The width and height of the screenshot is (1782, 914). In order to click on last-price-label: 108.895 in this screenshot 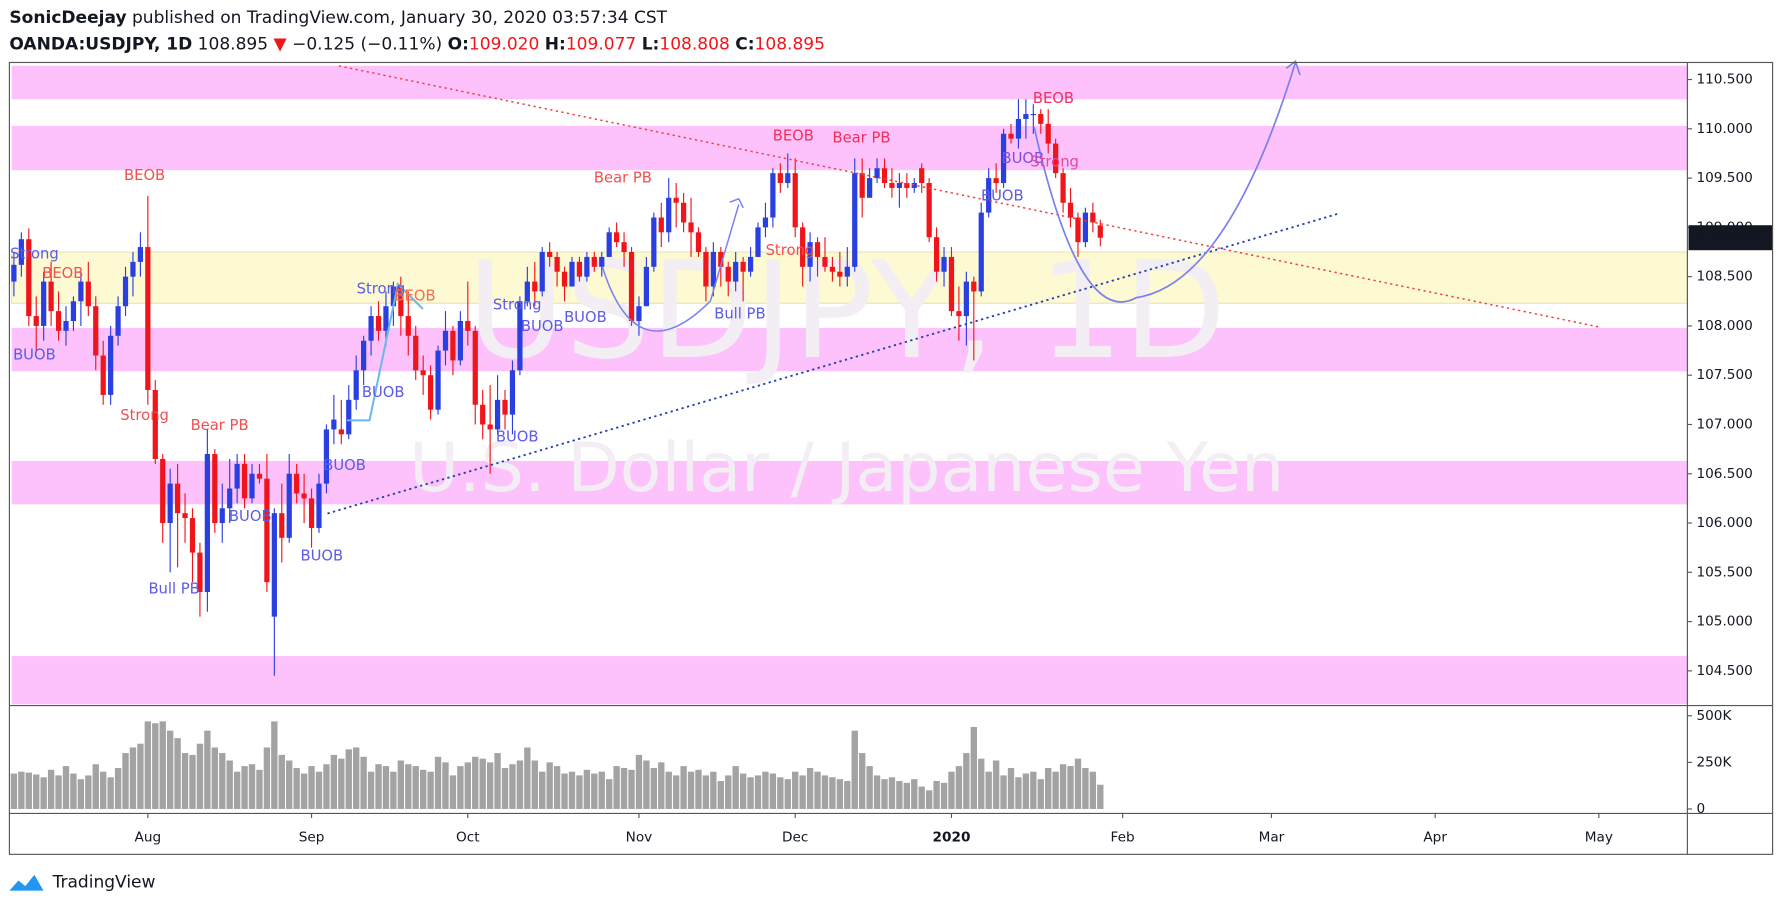, I will do `click(1727, 238)`.